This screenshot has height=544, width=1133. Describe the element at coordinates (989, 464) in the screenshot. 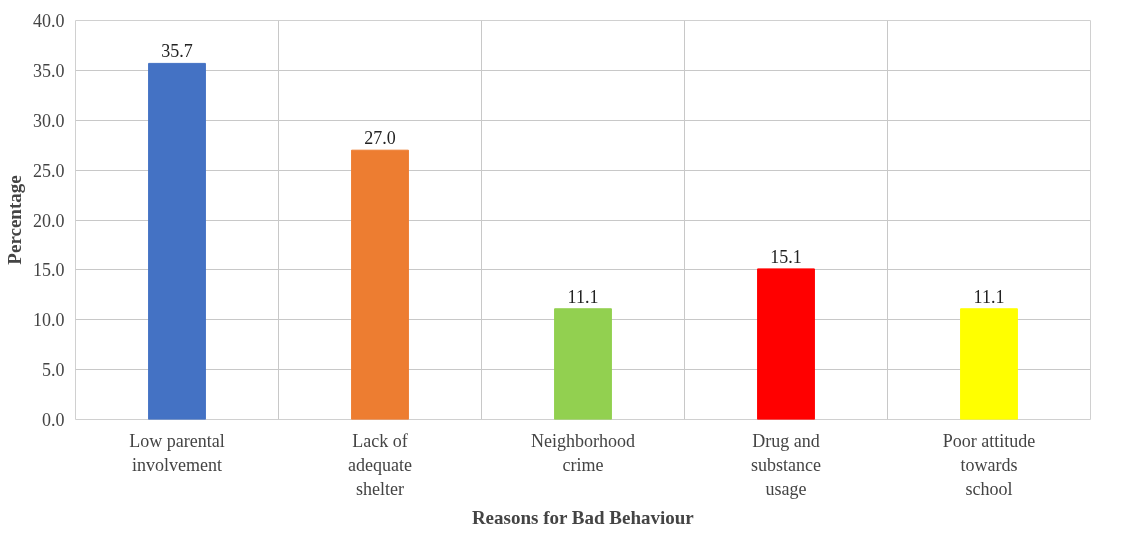

I see `x-tick-label: Poor attitude towards school` at that location.